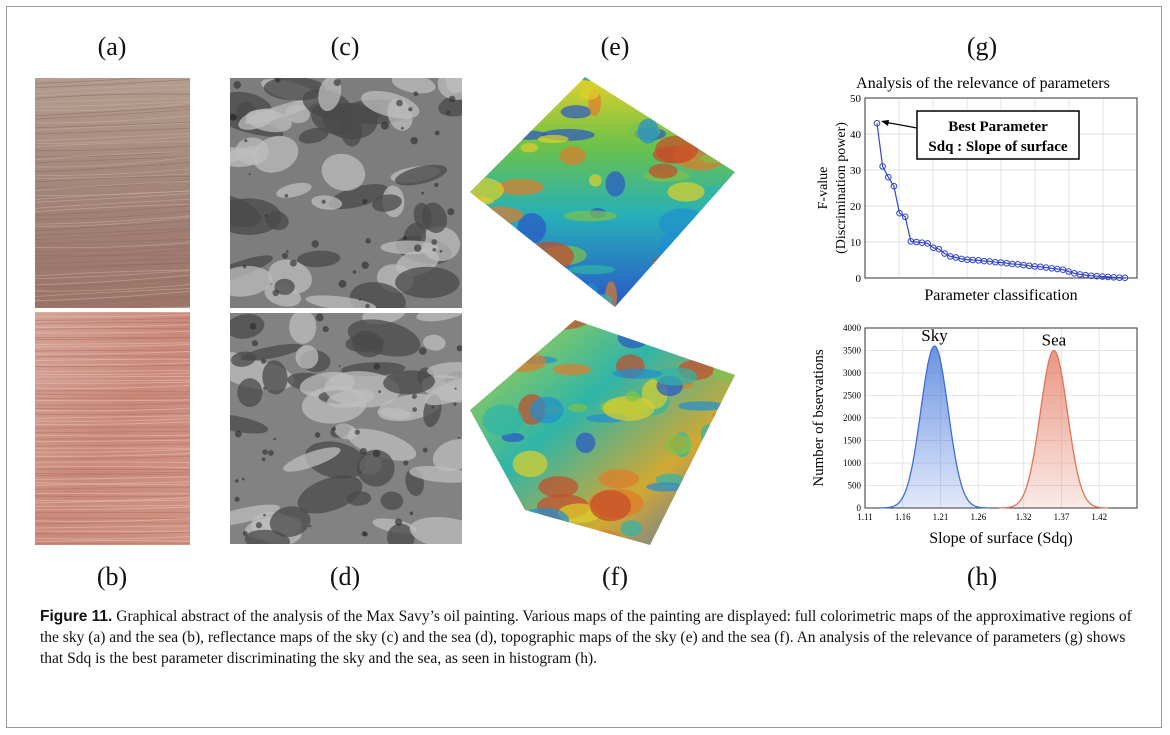  I want to click on annotation-arrow, so click(900, 125).